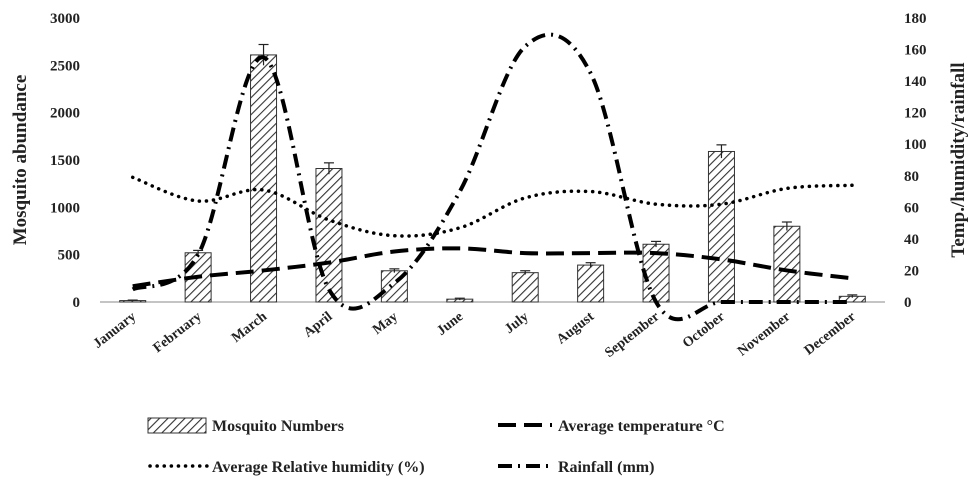 The width and height of the screenshot is (977, 481). What do you see at coordinates (450, 324) in the screenshot?
I see `category-label: June` at bounding box center [450, 324].